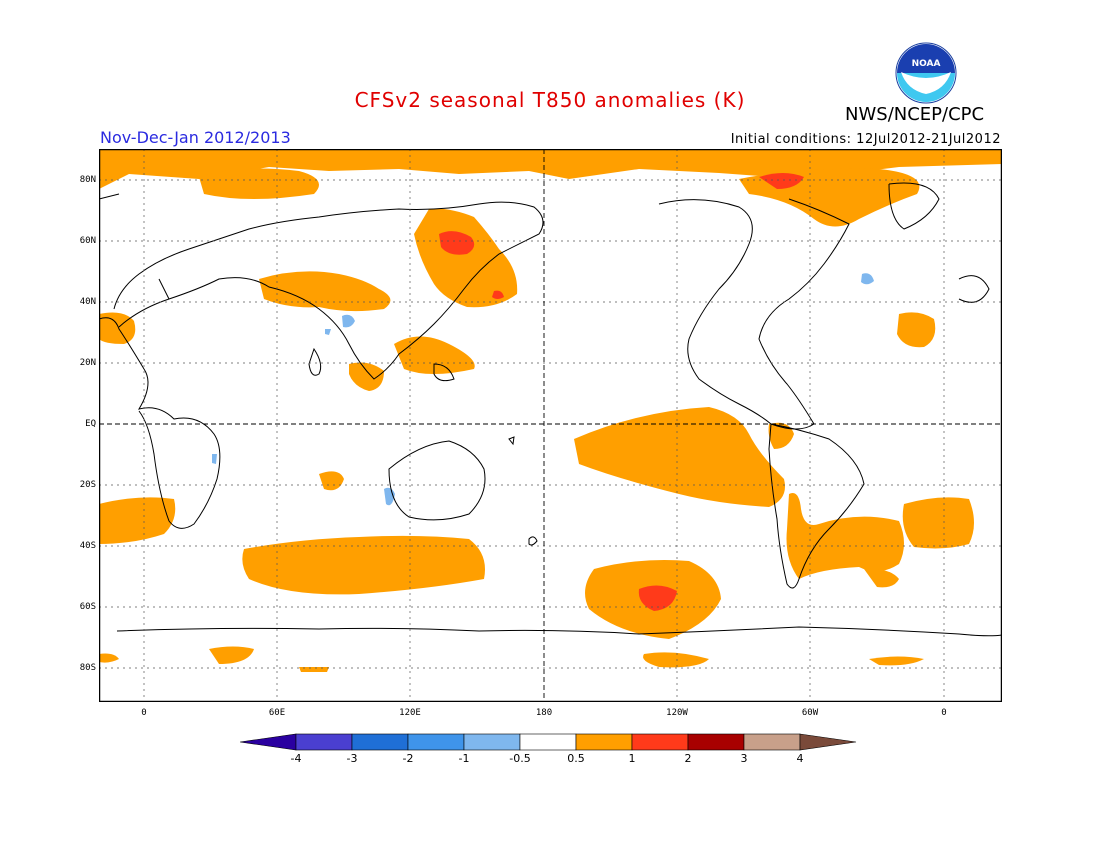 Image resolution: width=1100 pixels, height=850 pixels. What do you see at coordinates (865, 139) in the screenshot?
I see `initial-conditions-label: Initial conditions: 12Jul2012-21Jul2012` at bounding box center [865, 139].